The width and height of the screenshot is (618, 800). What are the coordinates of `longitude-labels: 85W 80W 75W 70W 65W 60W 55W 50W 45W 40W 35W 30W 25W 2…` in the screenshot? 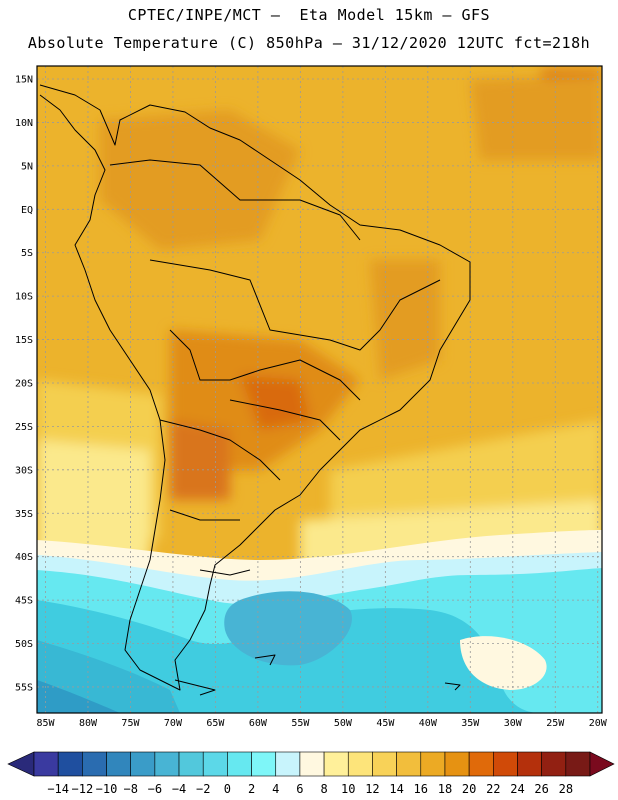 It's located at (321, 723).